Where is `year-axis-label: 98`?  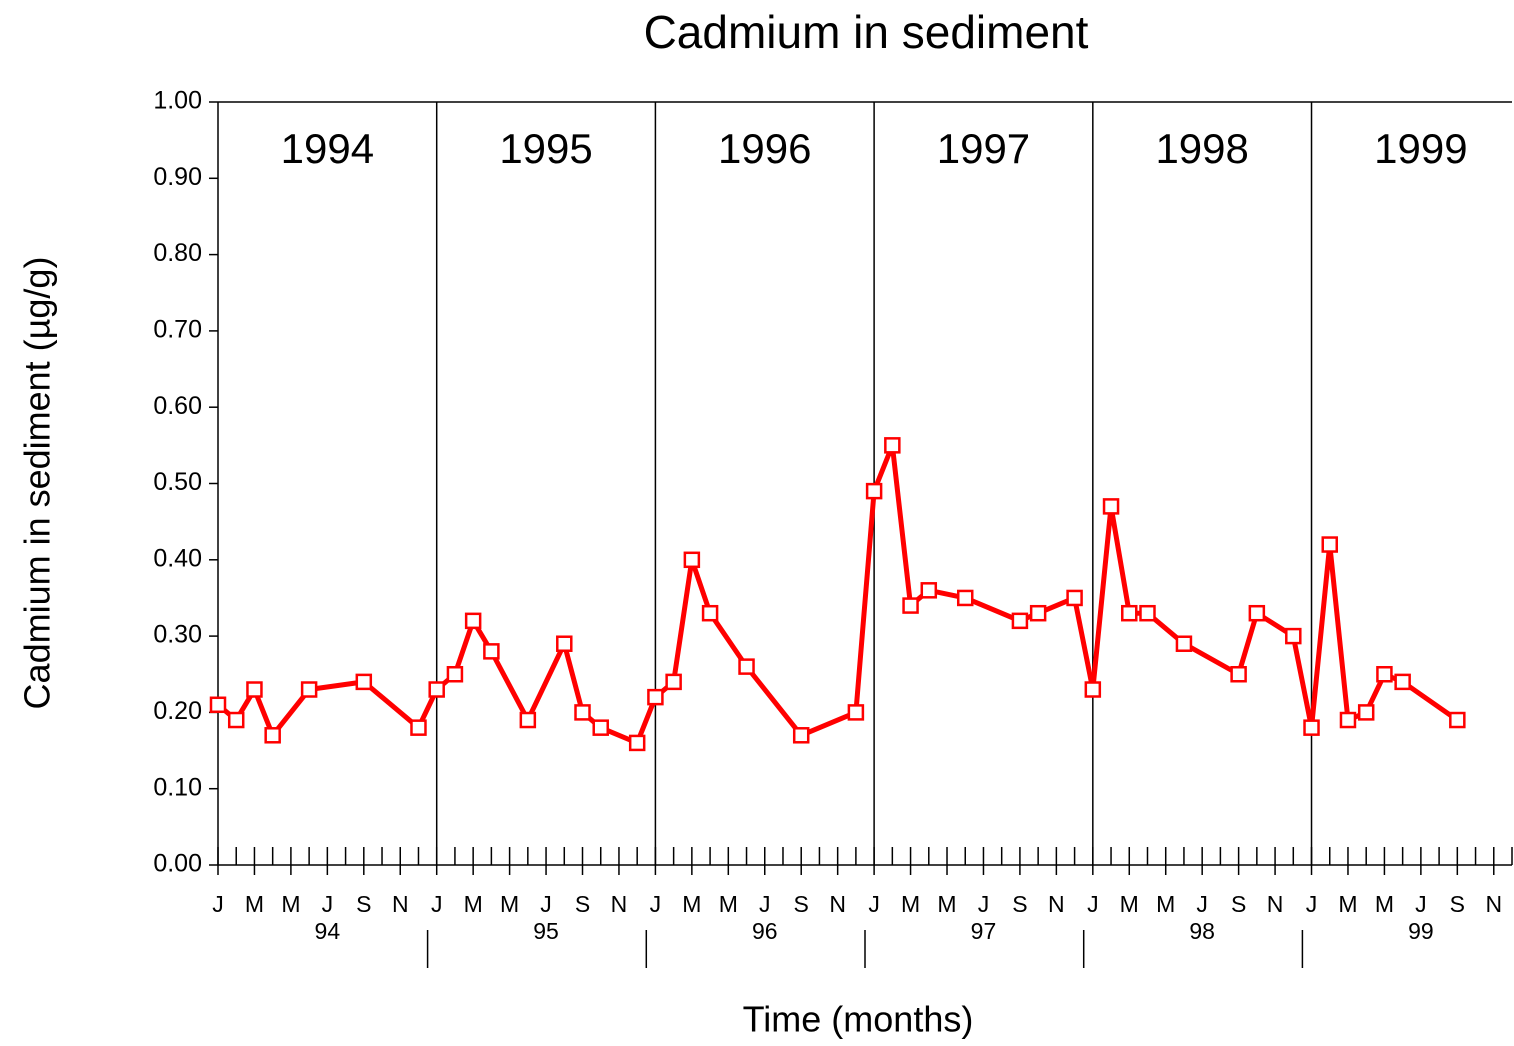
year-axis-label: 98 is located at coordinates (1202, 931).